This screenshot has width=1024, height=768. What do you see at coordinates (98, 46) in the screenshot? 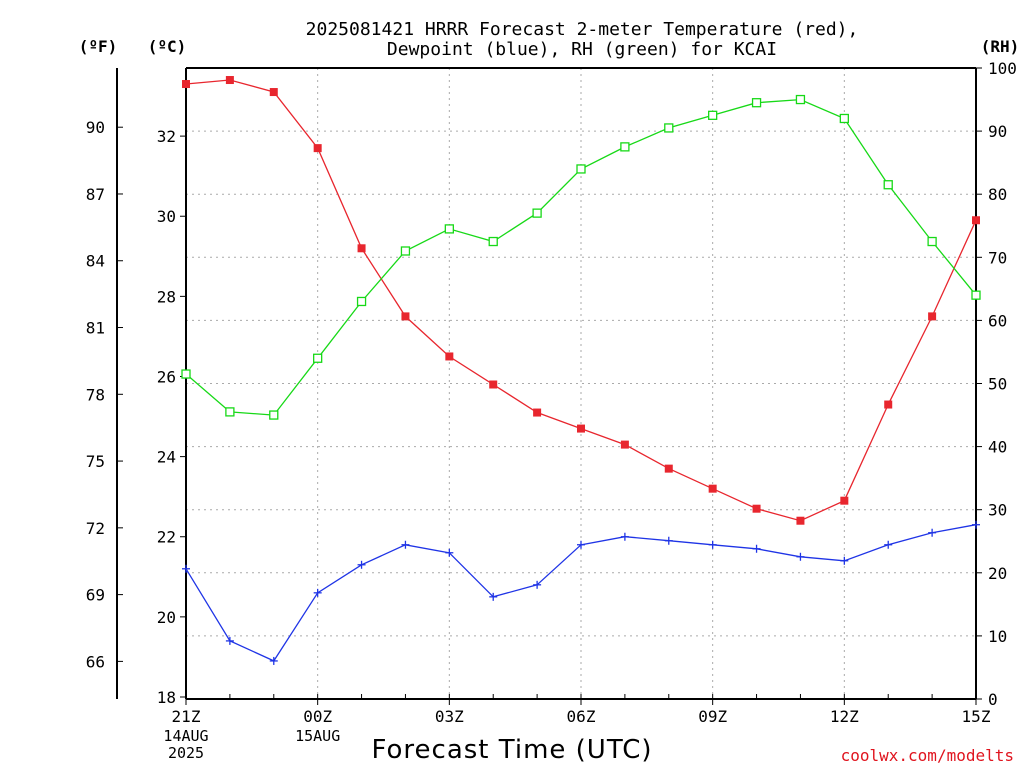
I see `fahrenheit-unit-label: (ºF)` at bounding box center [98, 46].